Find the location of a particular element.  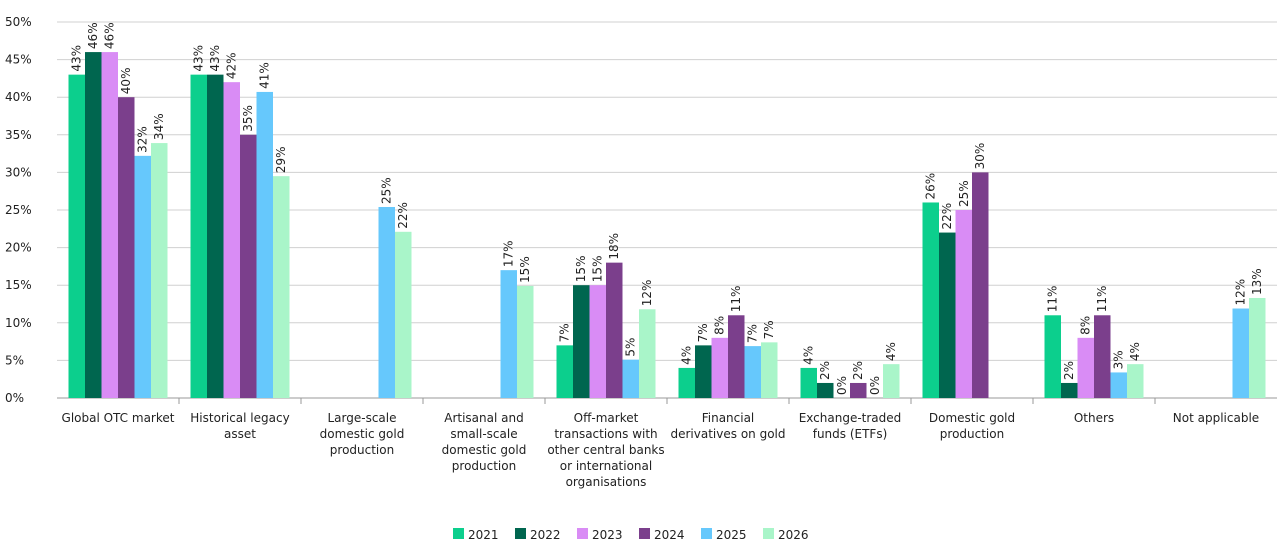

data-label: 29% is located at coordinates (281, 159).